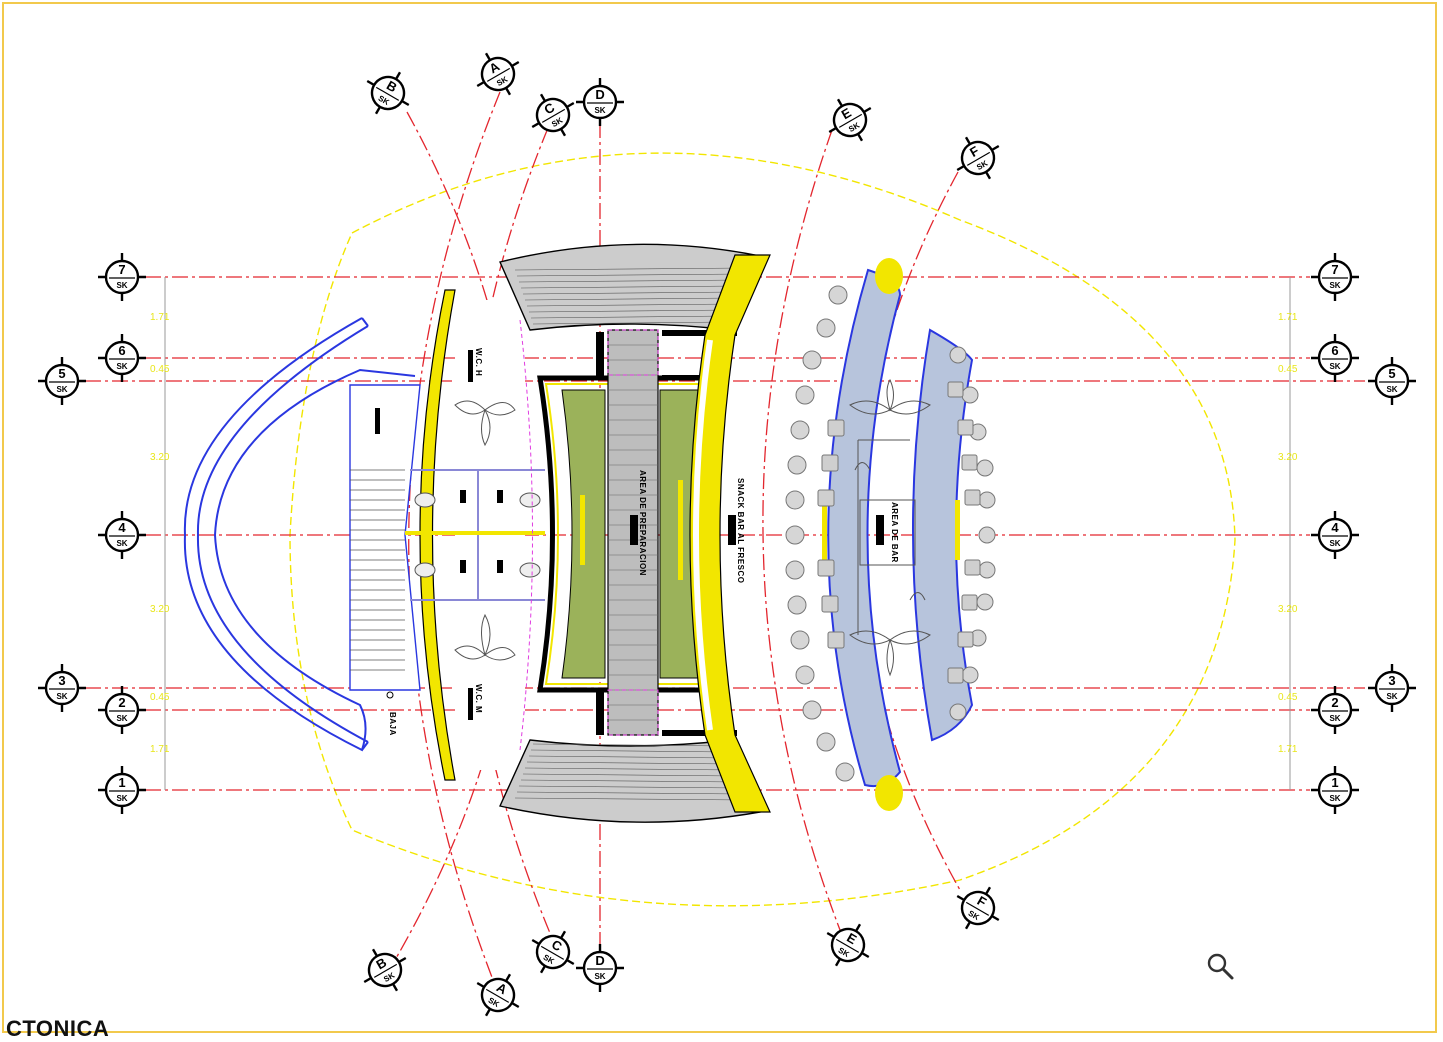 This screenshot has height=1042, width=1443. Describe the element at coordinates (477, 535) in the screenshot. I see `toilets` at that location.